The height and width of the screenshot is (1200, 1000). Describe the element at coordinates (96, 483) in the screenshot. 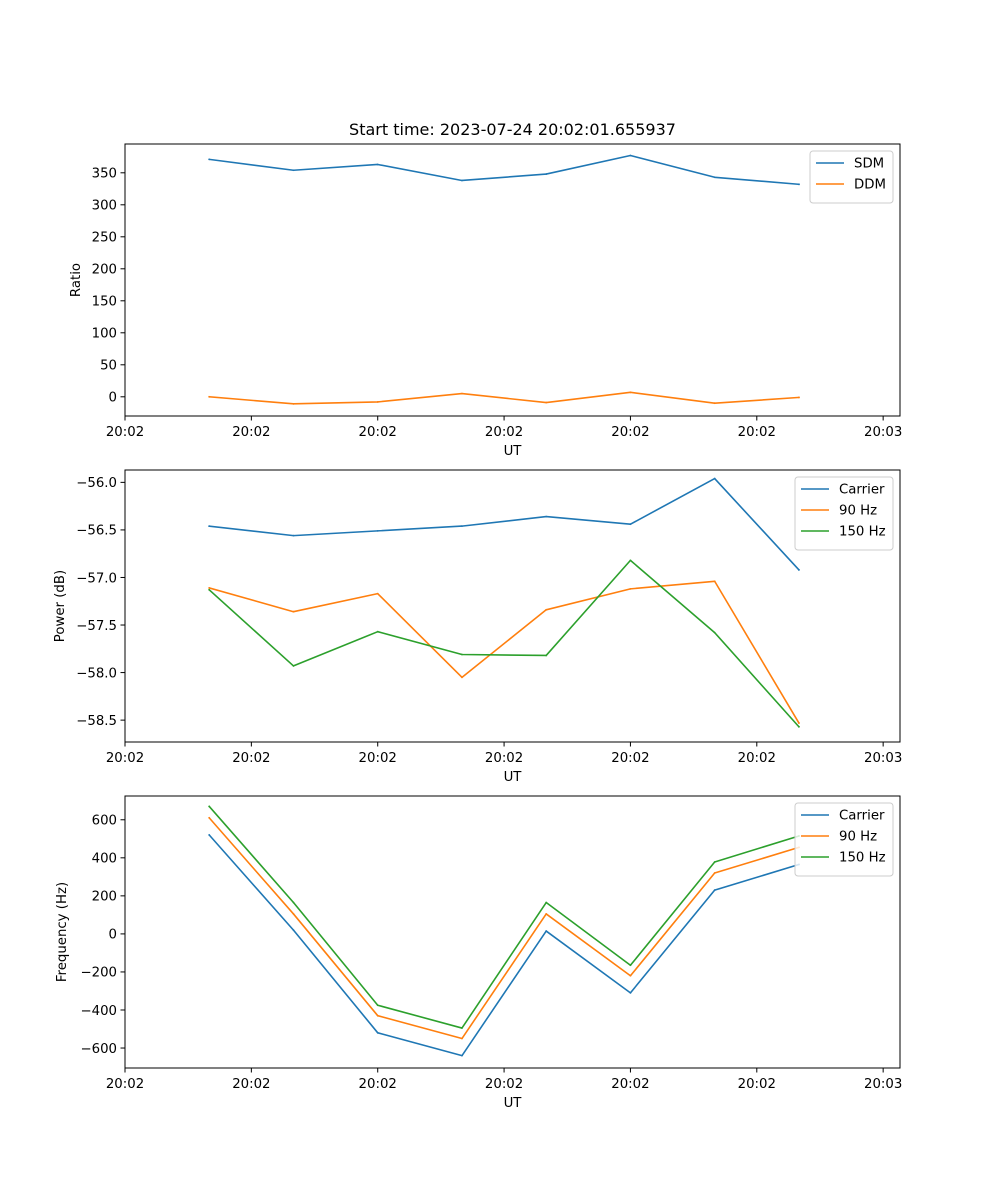

I see `y-tick-label: −56.0` at that location.